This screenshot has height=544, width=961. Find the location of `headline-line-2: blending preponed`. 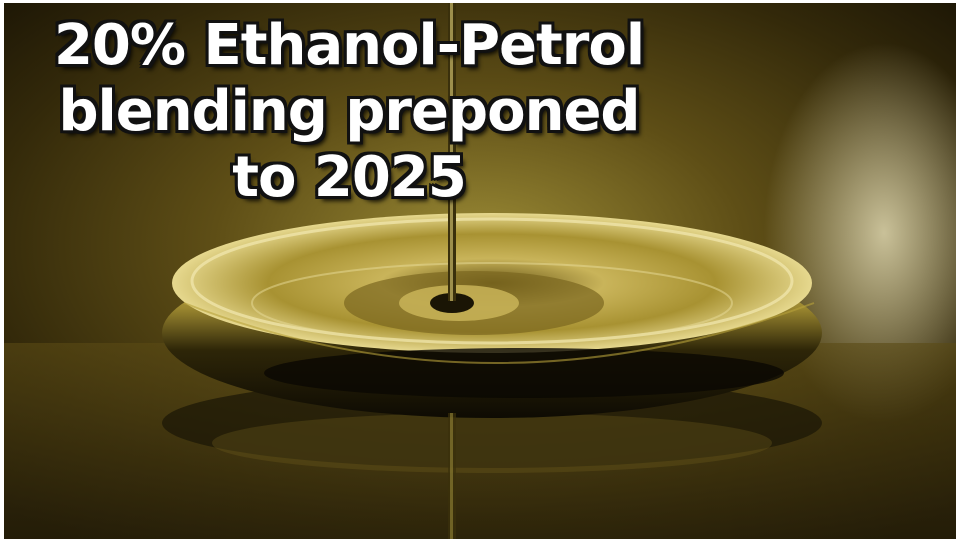

headline-line-2: blending preponed is located at coordinates (349, 111).